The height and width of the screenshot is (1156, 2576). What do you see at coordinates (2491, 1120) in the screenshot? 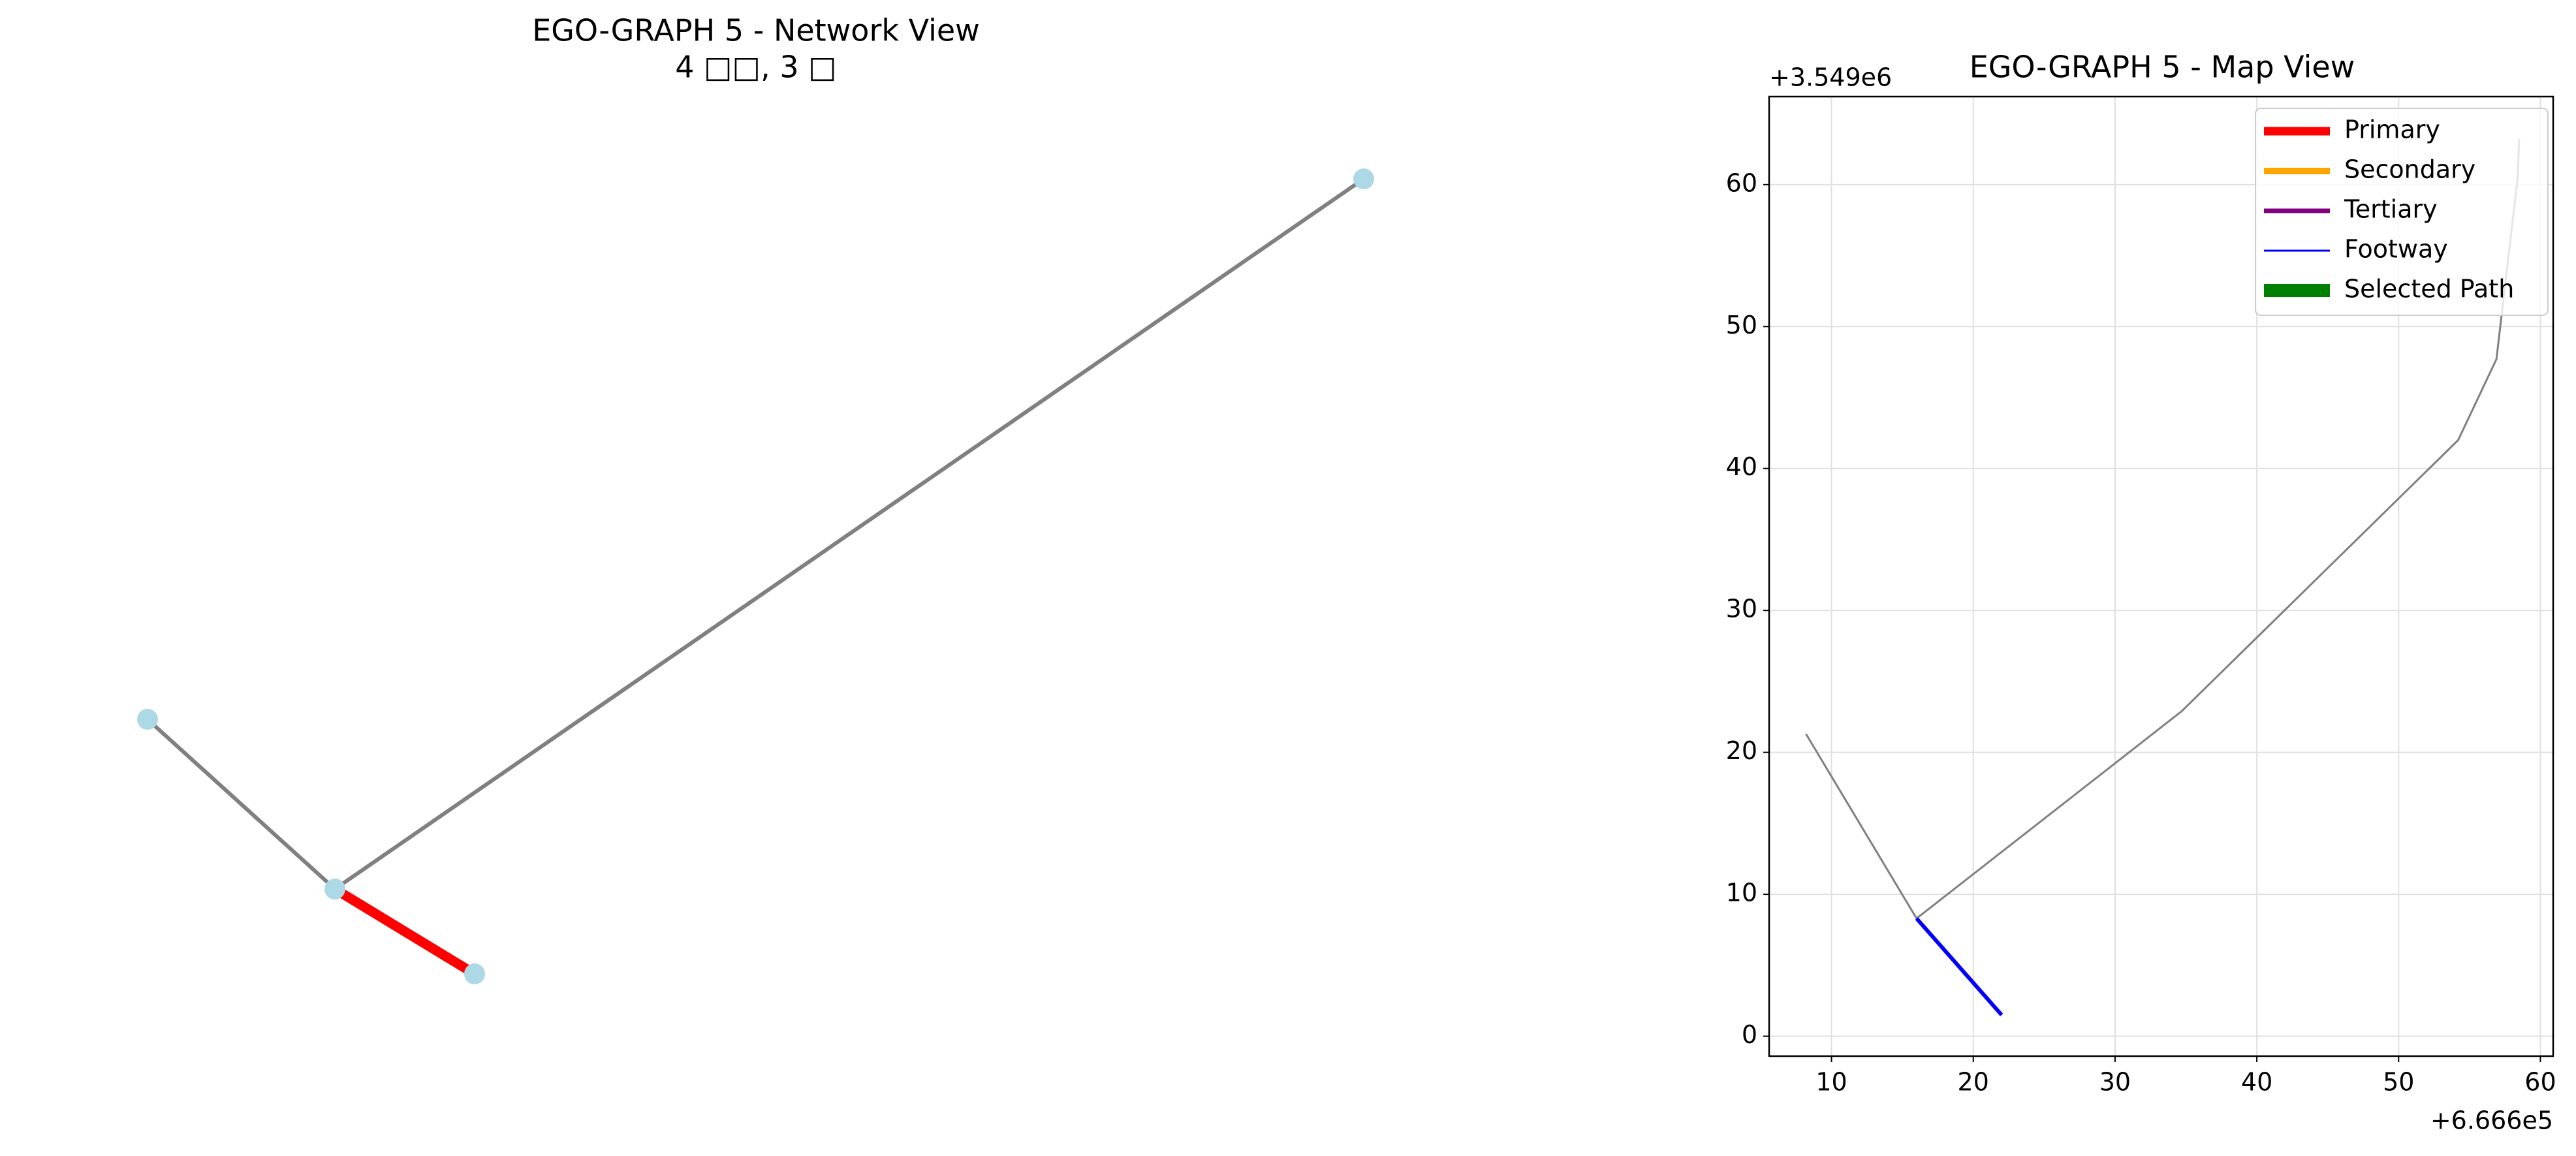
I see `x-offset-label: +6.666e5` at bounding box center [2491, 1120].